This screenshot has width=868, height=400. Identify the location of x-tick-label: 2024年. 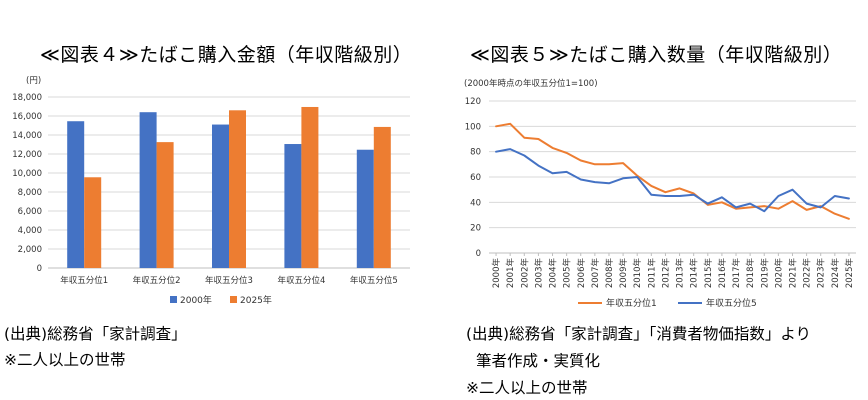
(835, 273).